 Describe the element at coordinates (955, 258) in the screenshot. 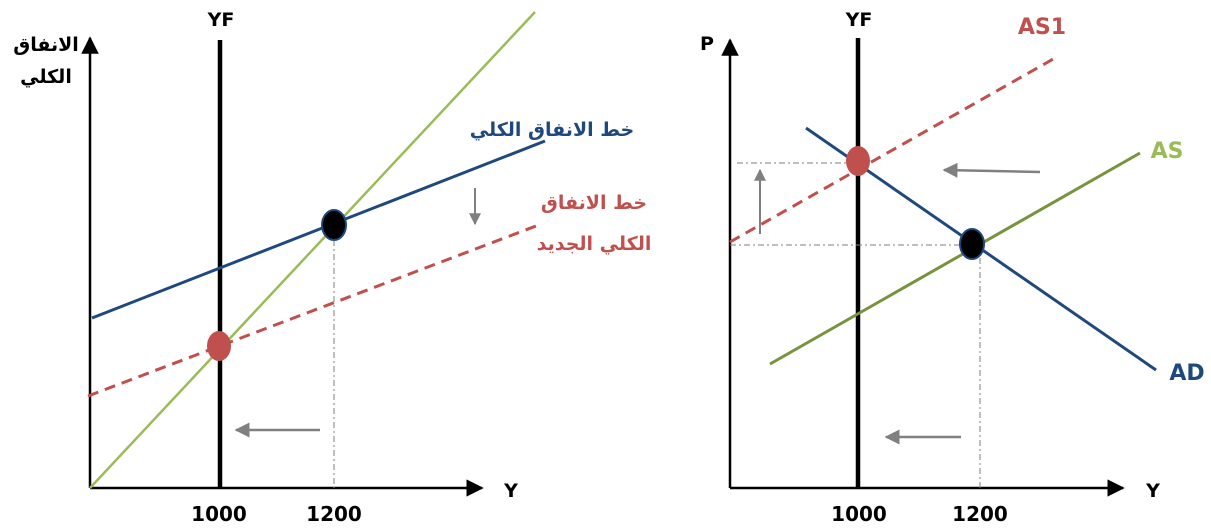

I see `right-as-line` at that location.